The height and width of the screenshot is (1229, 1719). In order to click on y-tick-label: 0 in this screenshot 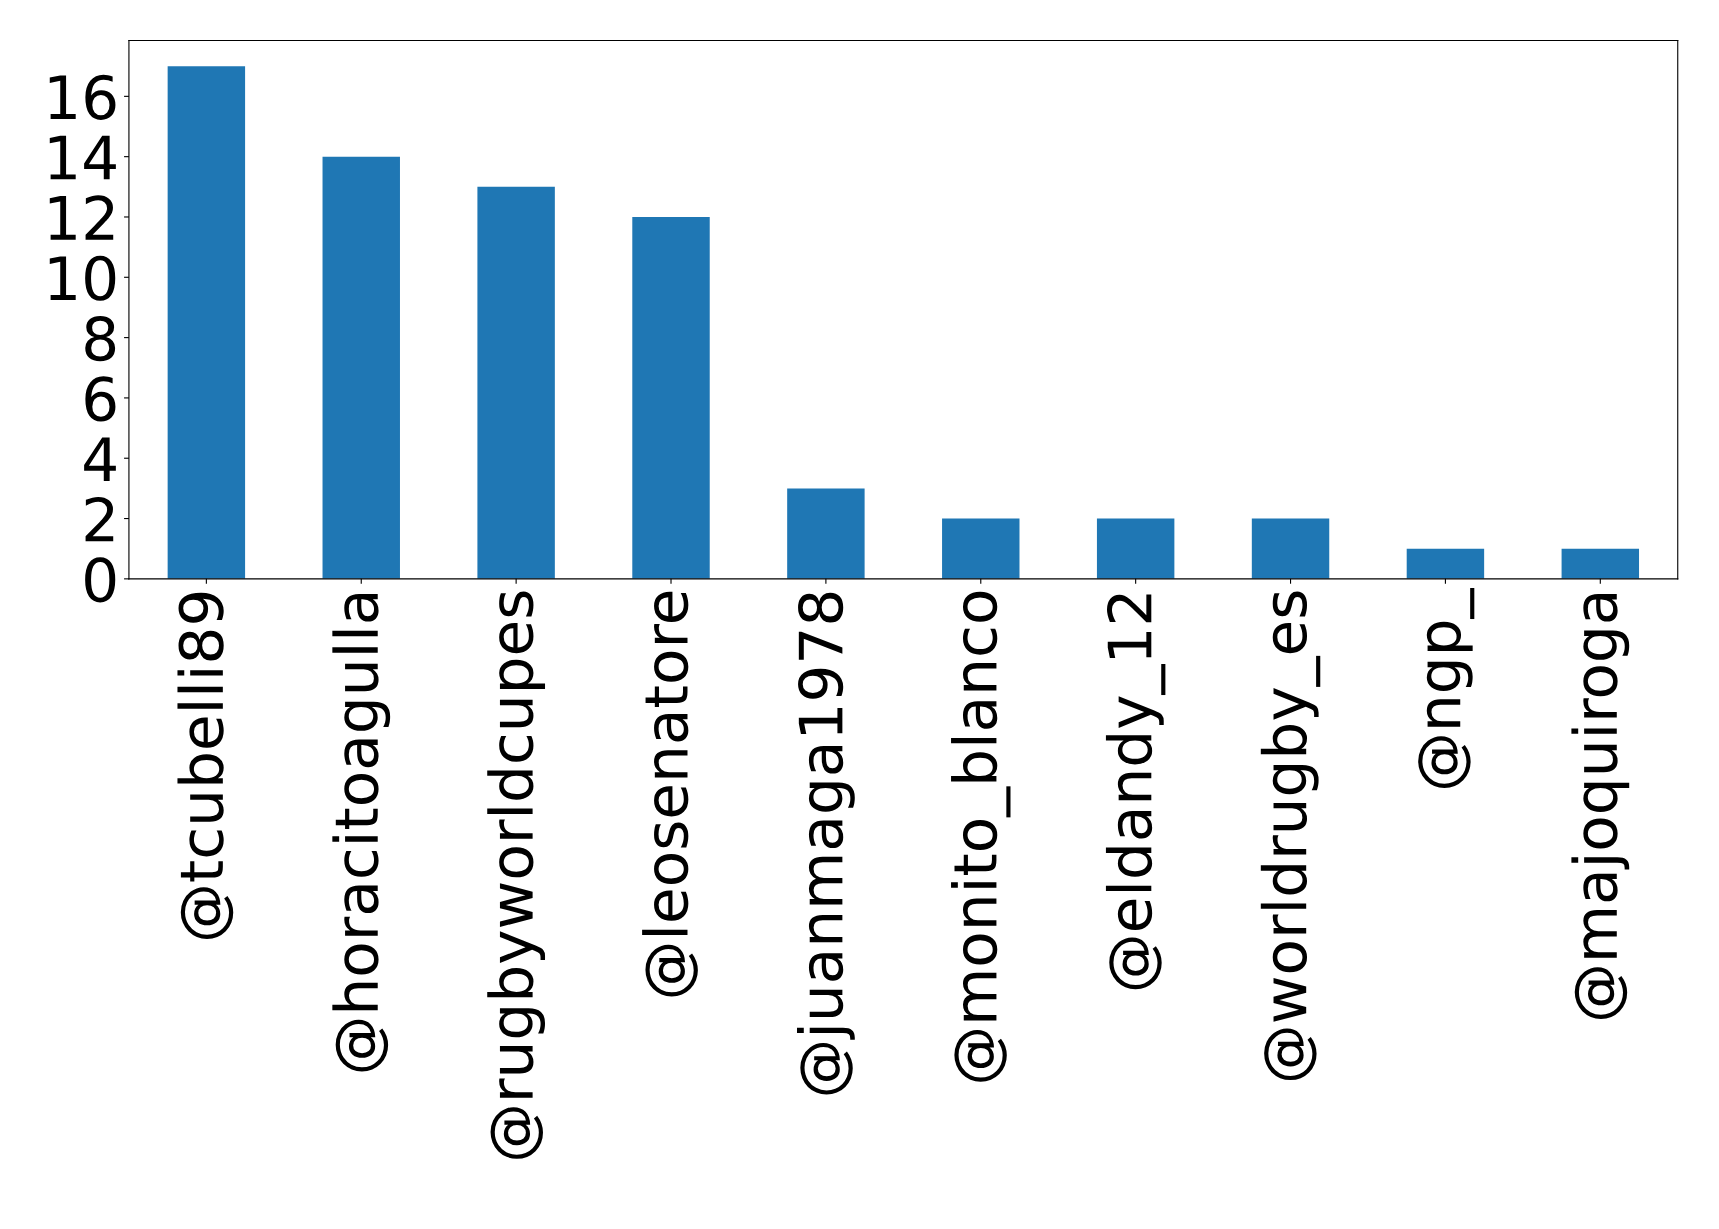, I will do `click(100, 580)`.